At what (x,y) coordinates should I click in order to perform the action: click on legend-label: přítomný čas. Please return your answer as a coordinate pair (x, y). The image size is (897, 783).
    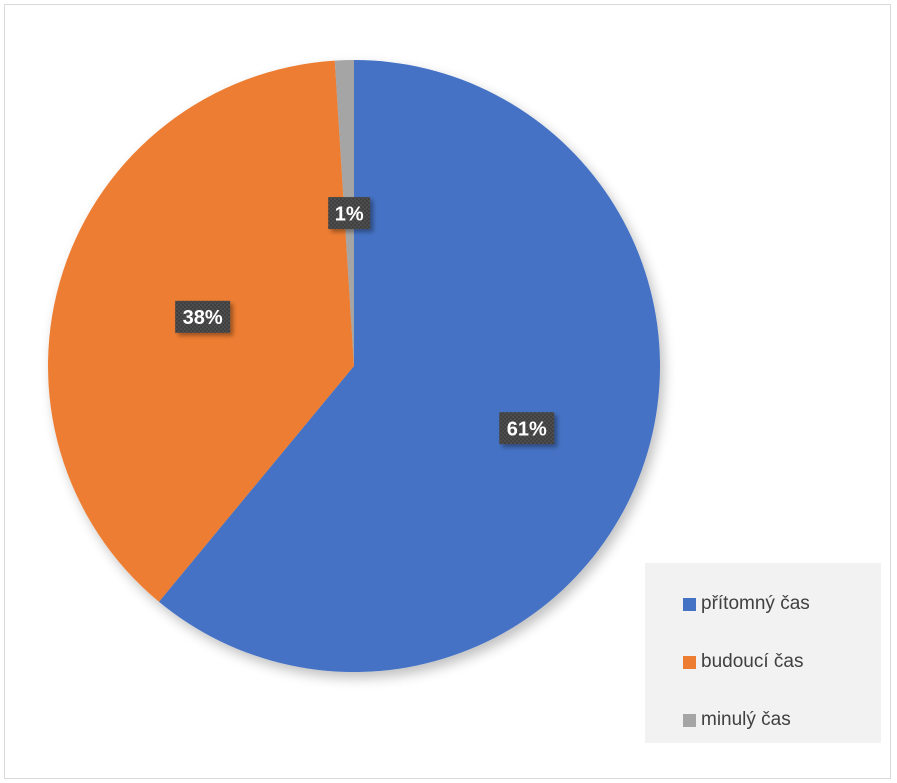
    Looking at the image, I should click on (755, 603).